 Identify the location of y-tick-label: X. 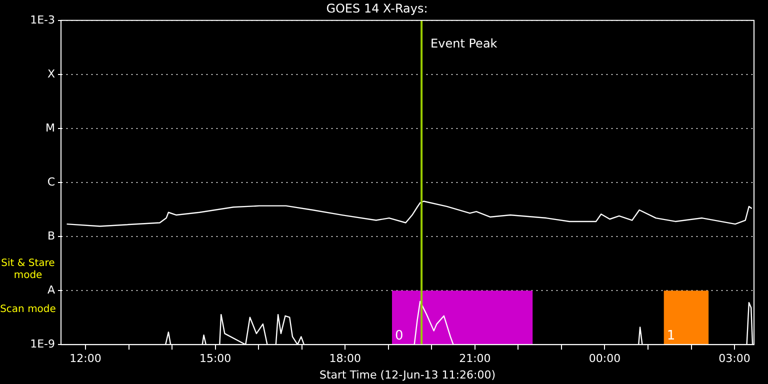
(51, 73).